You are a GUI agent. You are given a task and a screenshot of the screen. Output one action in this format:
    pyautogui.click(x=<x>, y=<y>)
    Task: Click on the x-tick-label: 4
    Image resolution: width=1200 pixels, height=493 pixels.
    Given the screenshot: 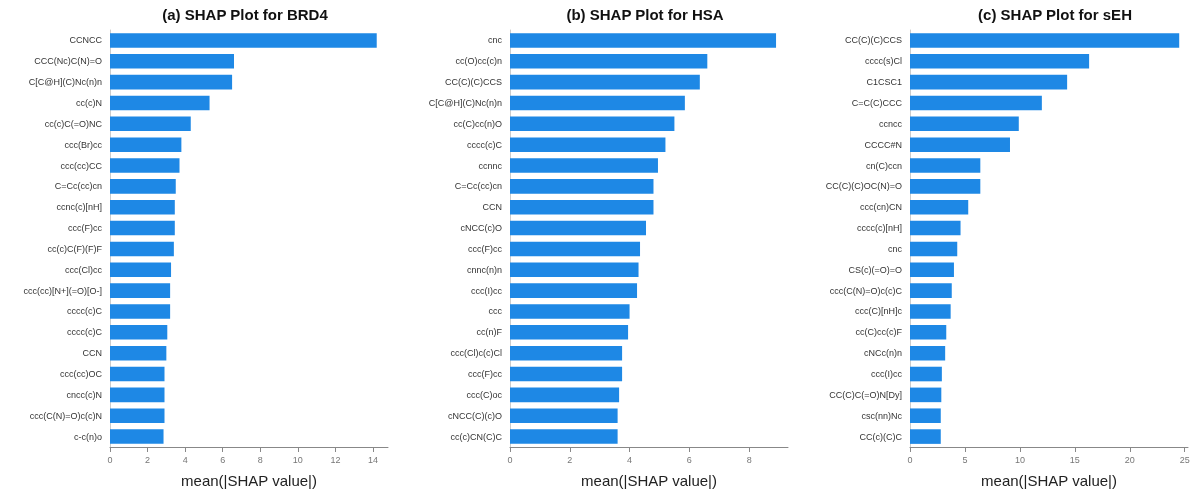 What is the action you would take?
    pyautogui.click(x=185, y=459)
    